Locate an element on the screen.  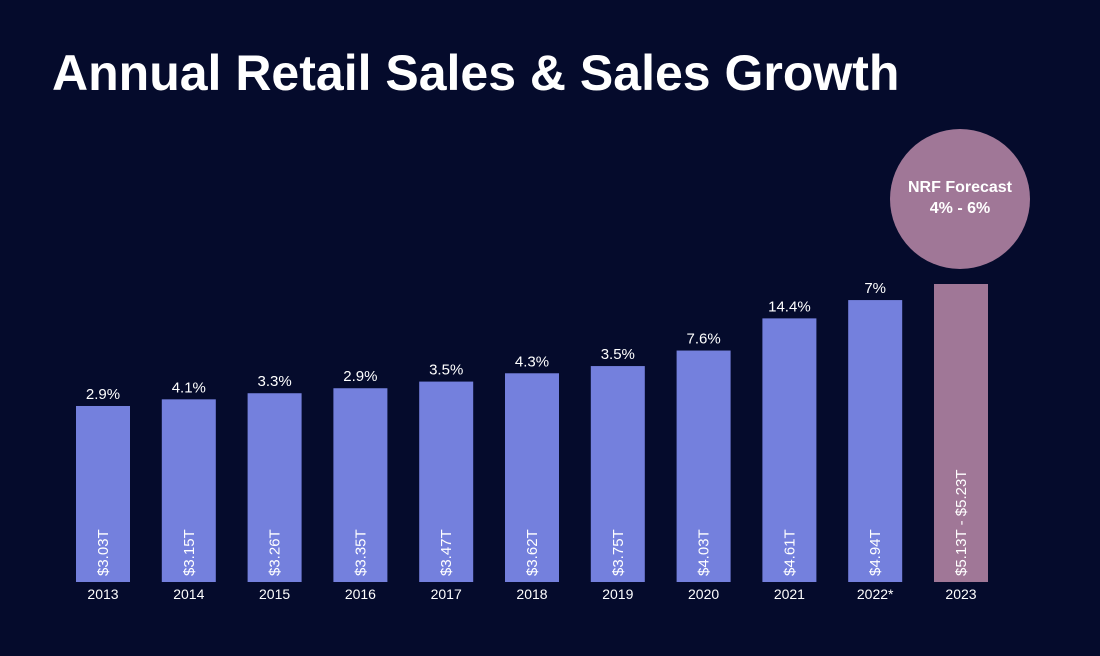
x-tick-label: 2021 is located at coordinates (789, 594).